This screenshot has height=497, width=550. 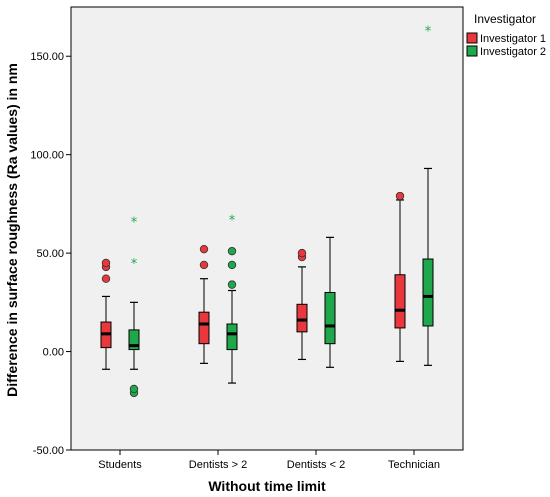 I want to click on legend-label-investigator-1: Investigator 1, so click(x=513, y=39).